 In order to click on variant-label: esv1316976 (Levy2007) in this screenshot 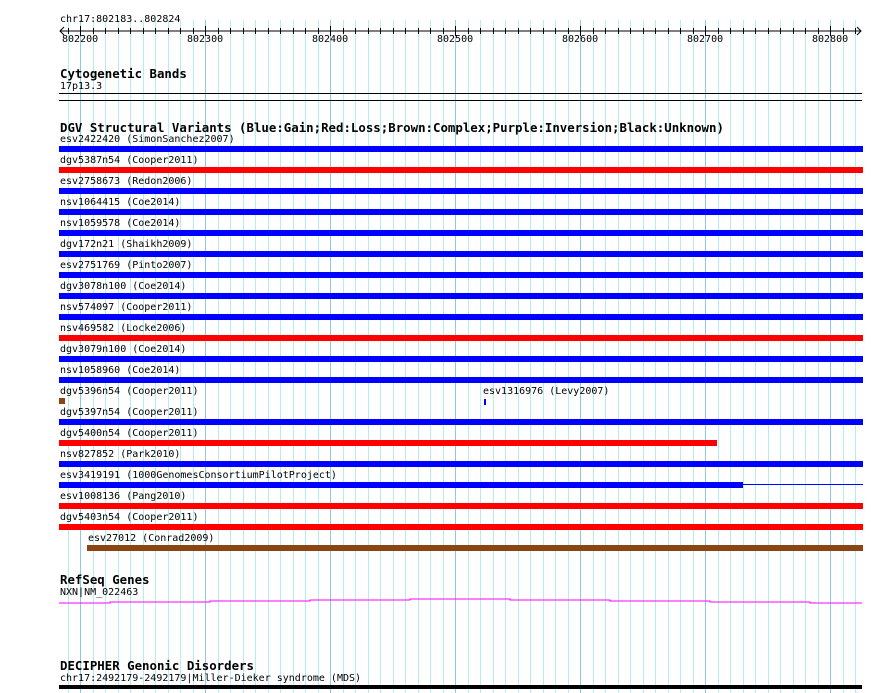, I will do `click(546, 391)`.